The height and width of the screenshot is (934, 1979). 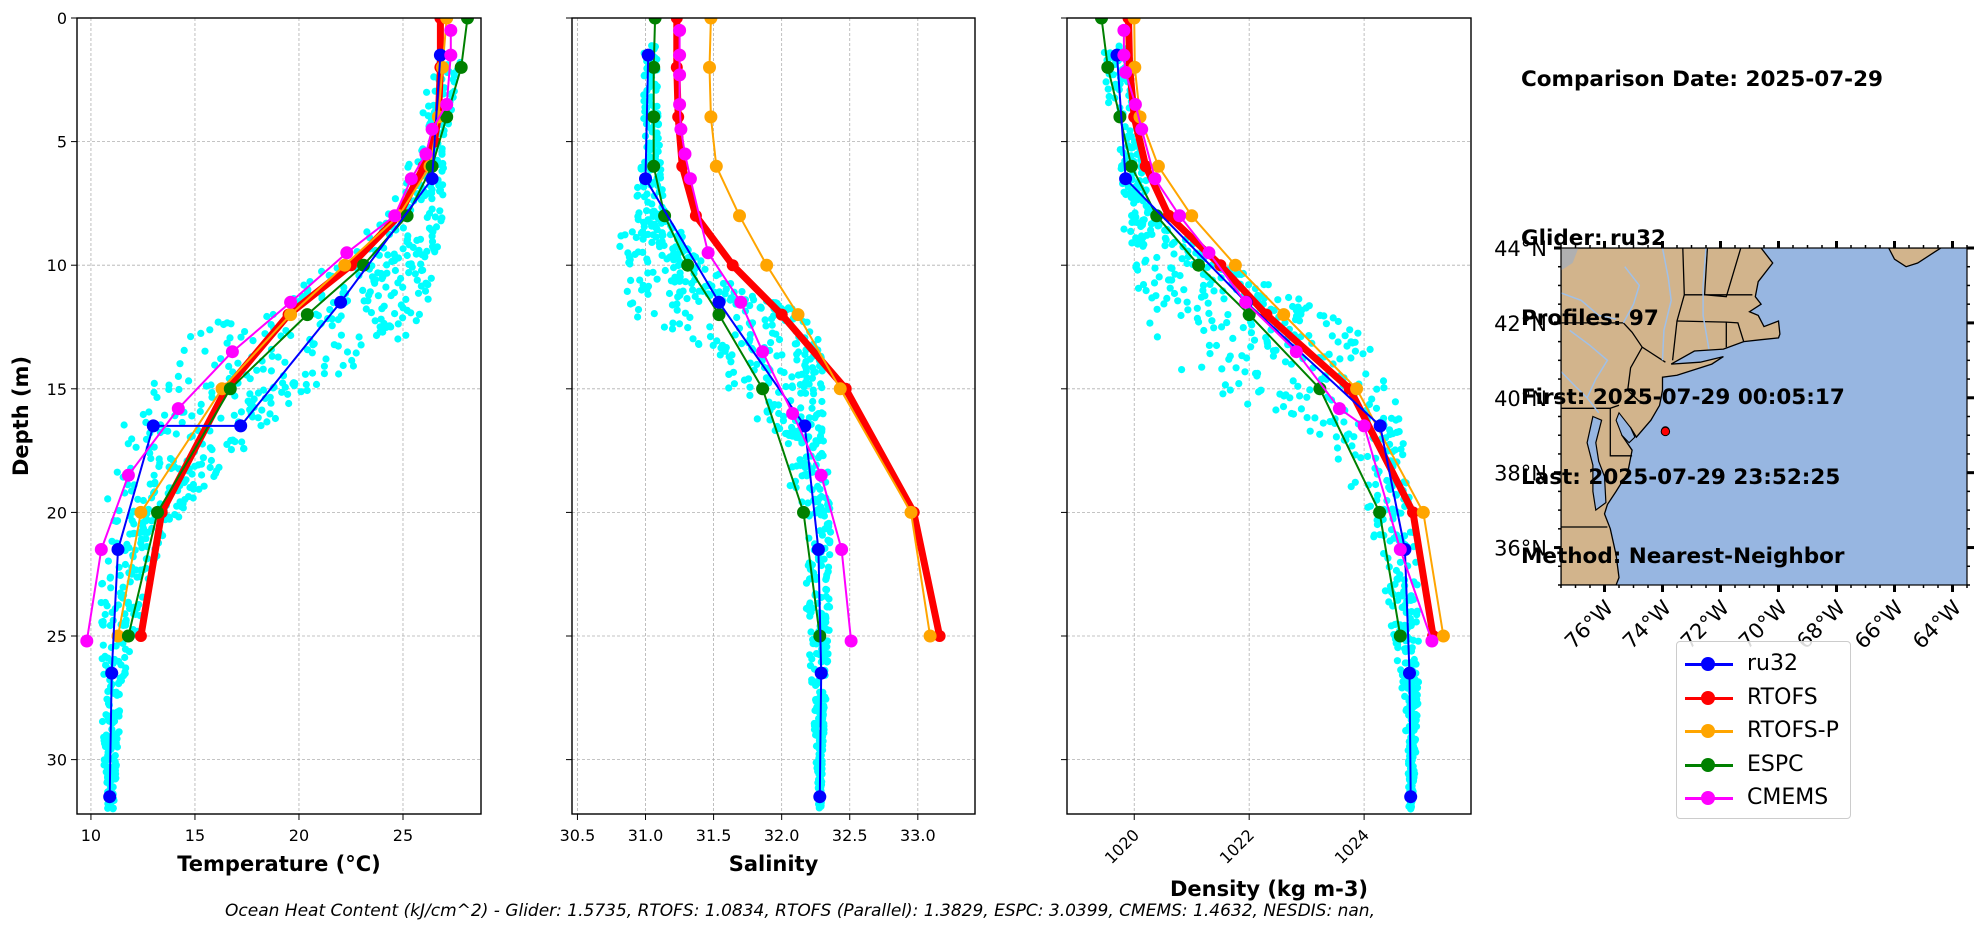 What do you see at coordinates (1589, 624) in the screenshot?
I see `lon-tick-label: 76°W` at bounding box center [1589, 624].